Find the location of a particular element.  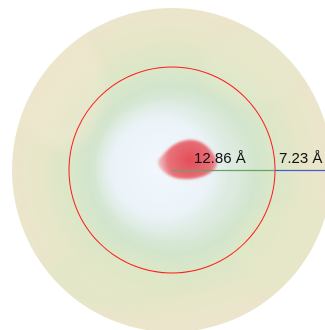

outer-segment-label: 7.23 Å is located at coordinates (301, 158).